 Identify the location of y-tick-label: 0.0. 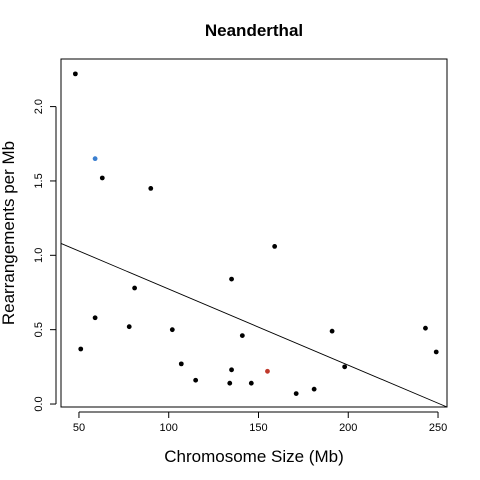
(39, 403).